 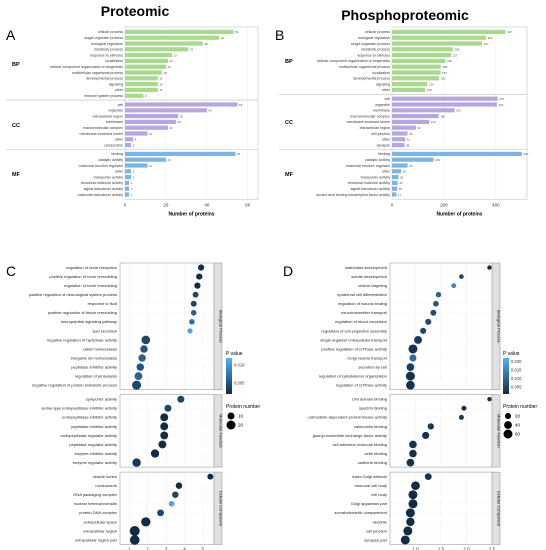 I want to click on chart-b-bar-value: 407, so click(x=501, y=99).